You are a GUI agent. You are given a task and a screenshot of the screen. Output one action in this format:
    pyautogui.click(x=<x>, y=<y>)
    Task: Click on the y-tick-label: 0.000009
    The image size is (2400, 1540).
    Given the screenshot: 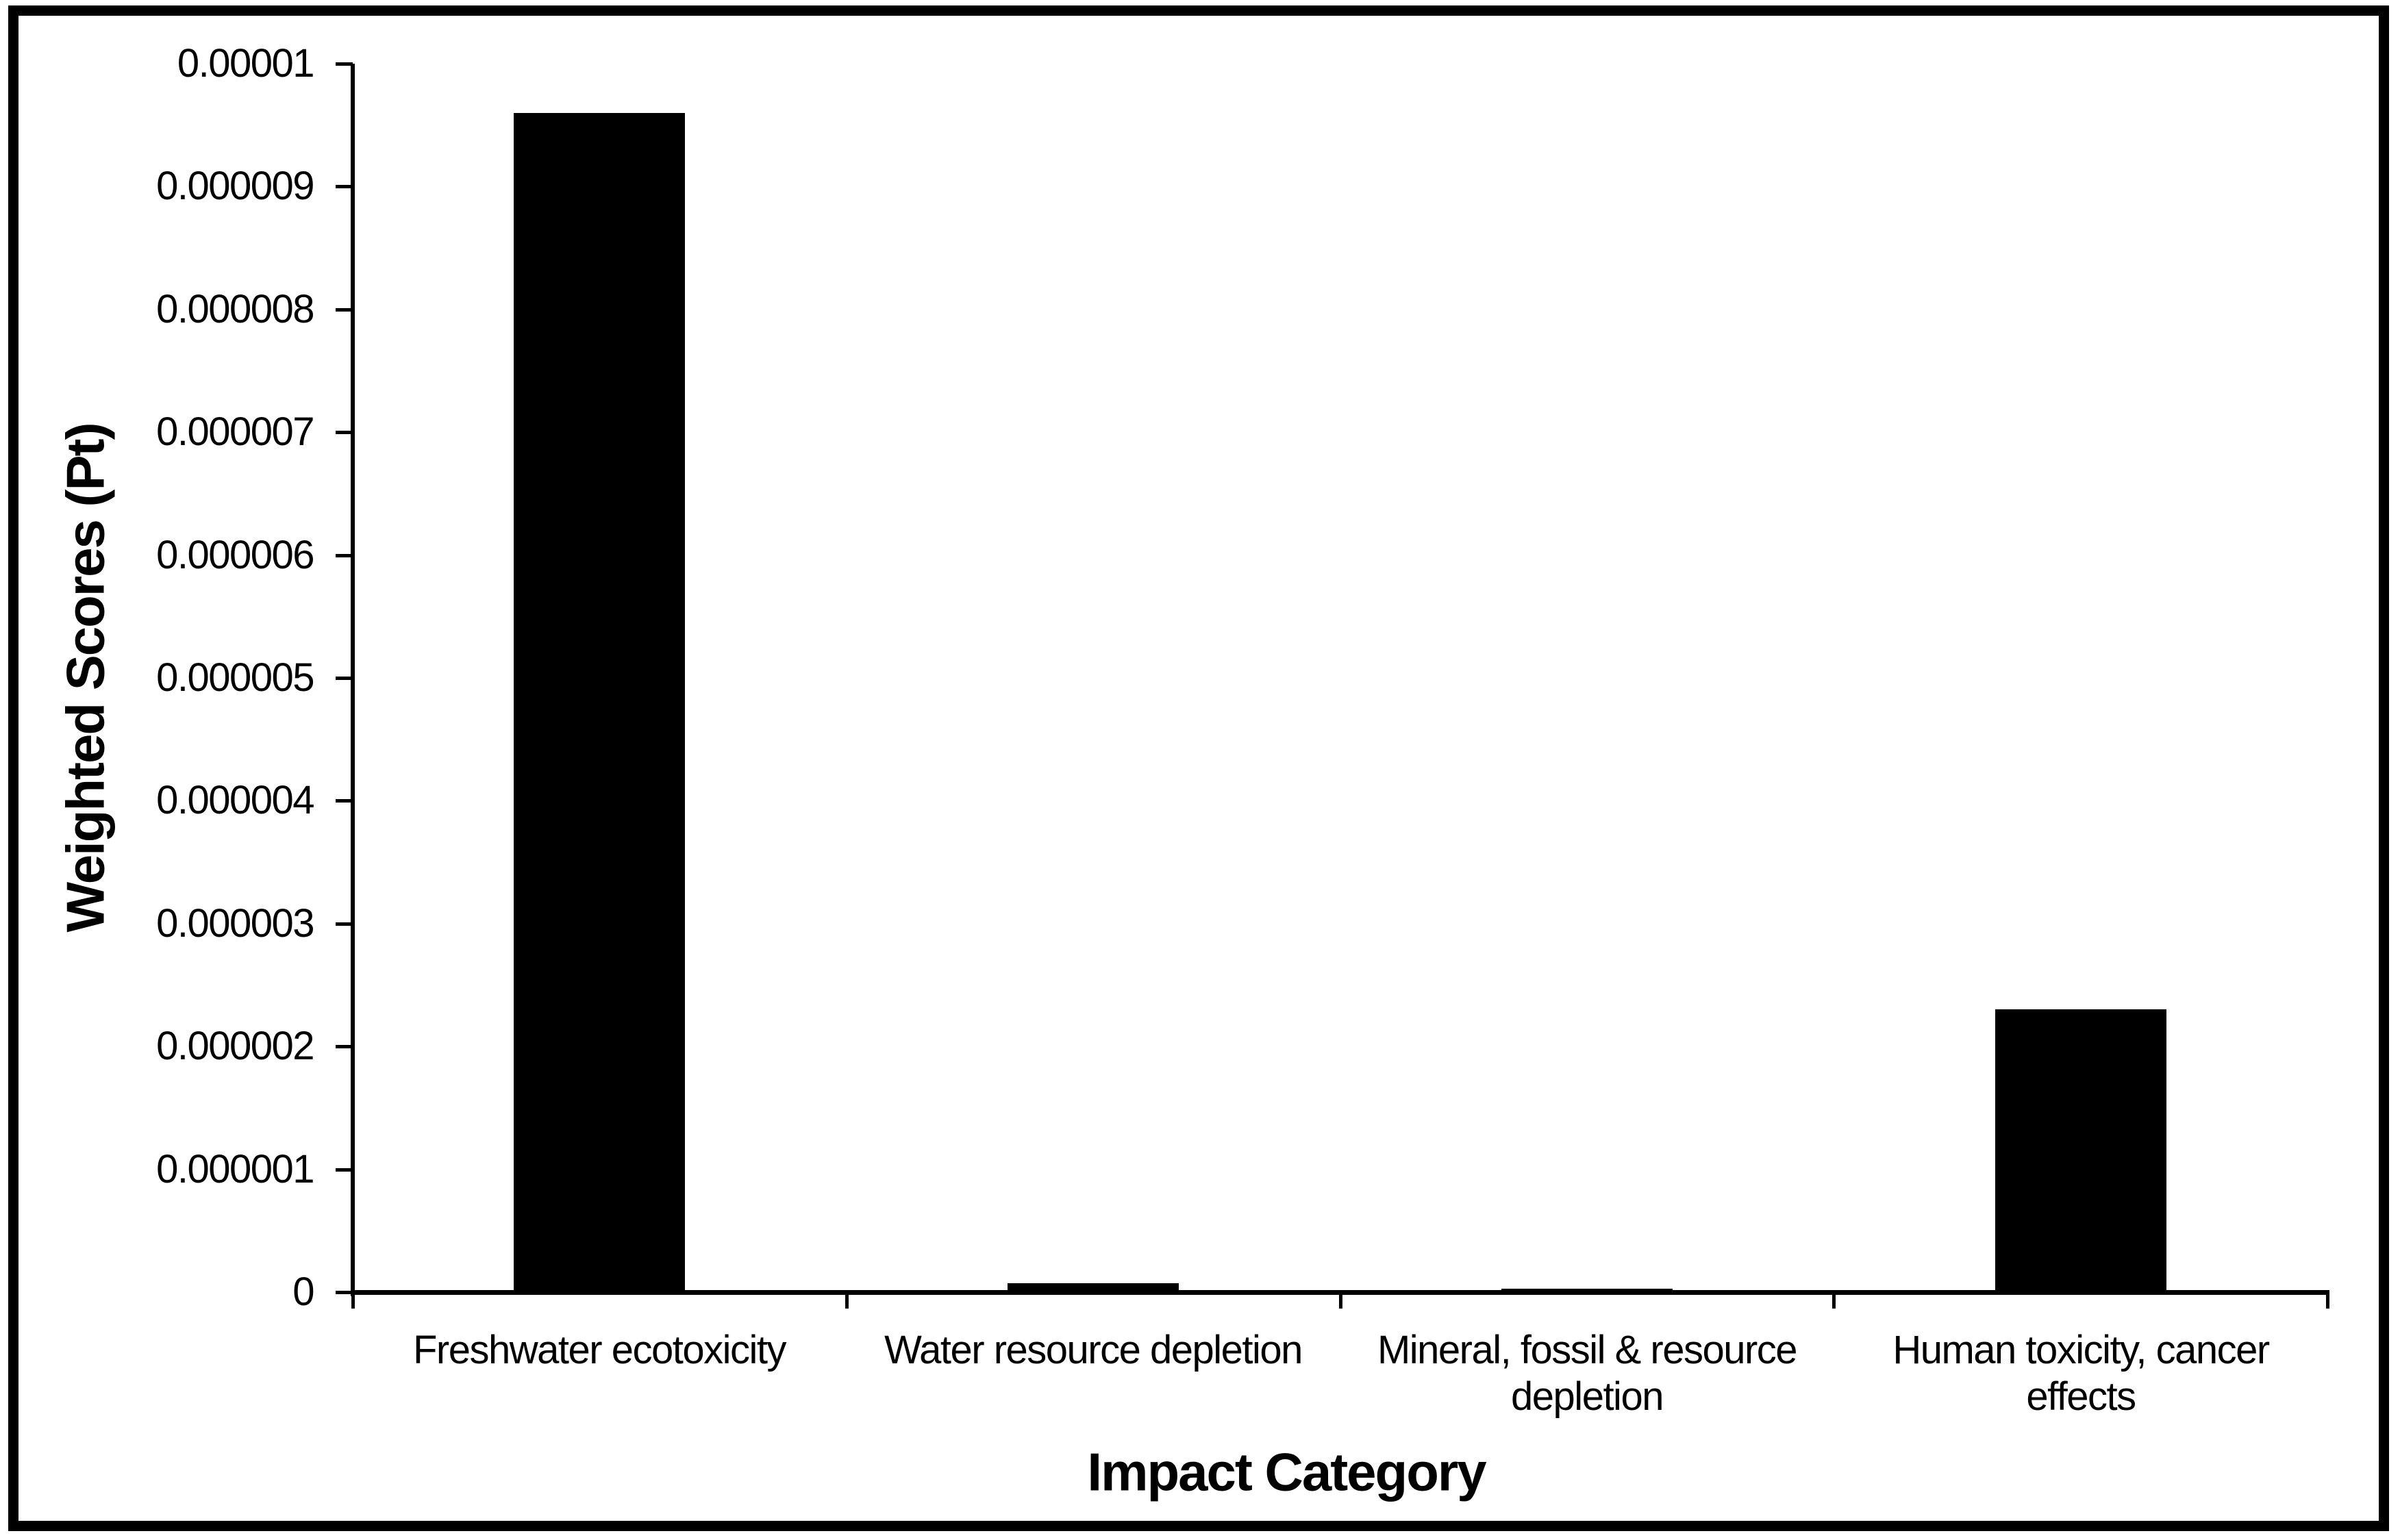 What is the action you would take?
    pyautogui.click(x=235, y=186)
    